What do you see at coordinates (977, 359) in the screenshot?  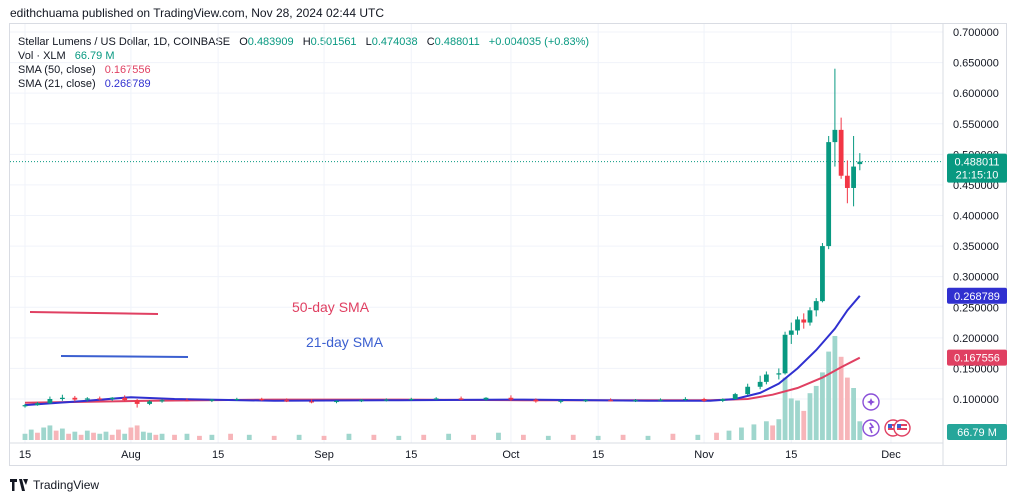 I see `sma50-price-tag-text: 0.167556` at bounding box center [977, 359].